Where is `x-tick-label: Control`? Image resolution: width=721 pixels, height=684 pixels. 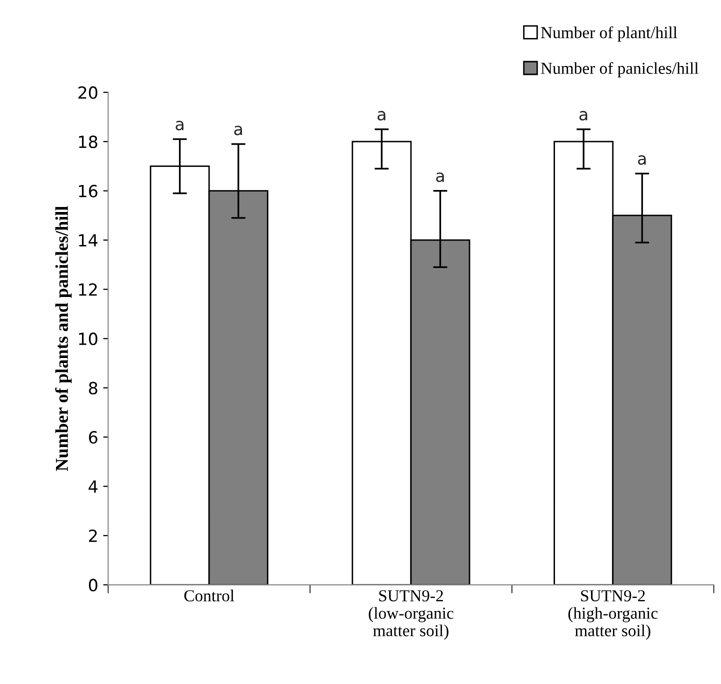 x-tick-label: Control is located at coordinates (209, 596).